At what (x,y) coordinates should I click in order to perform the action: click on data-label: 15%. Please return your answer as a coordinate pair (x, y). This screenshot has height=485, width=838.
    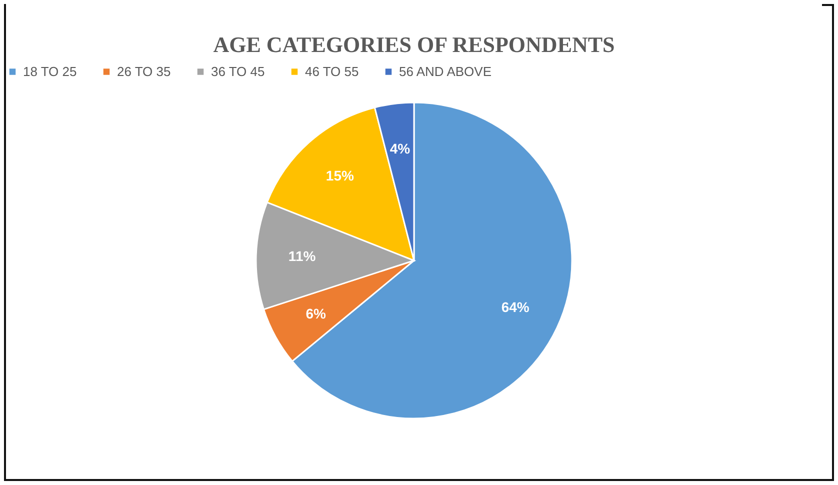
    Looking at the image, I should click on (340, 175).